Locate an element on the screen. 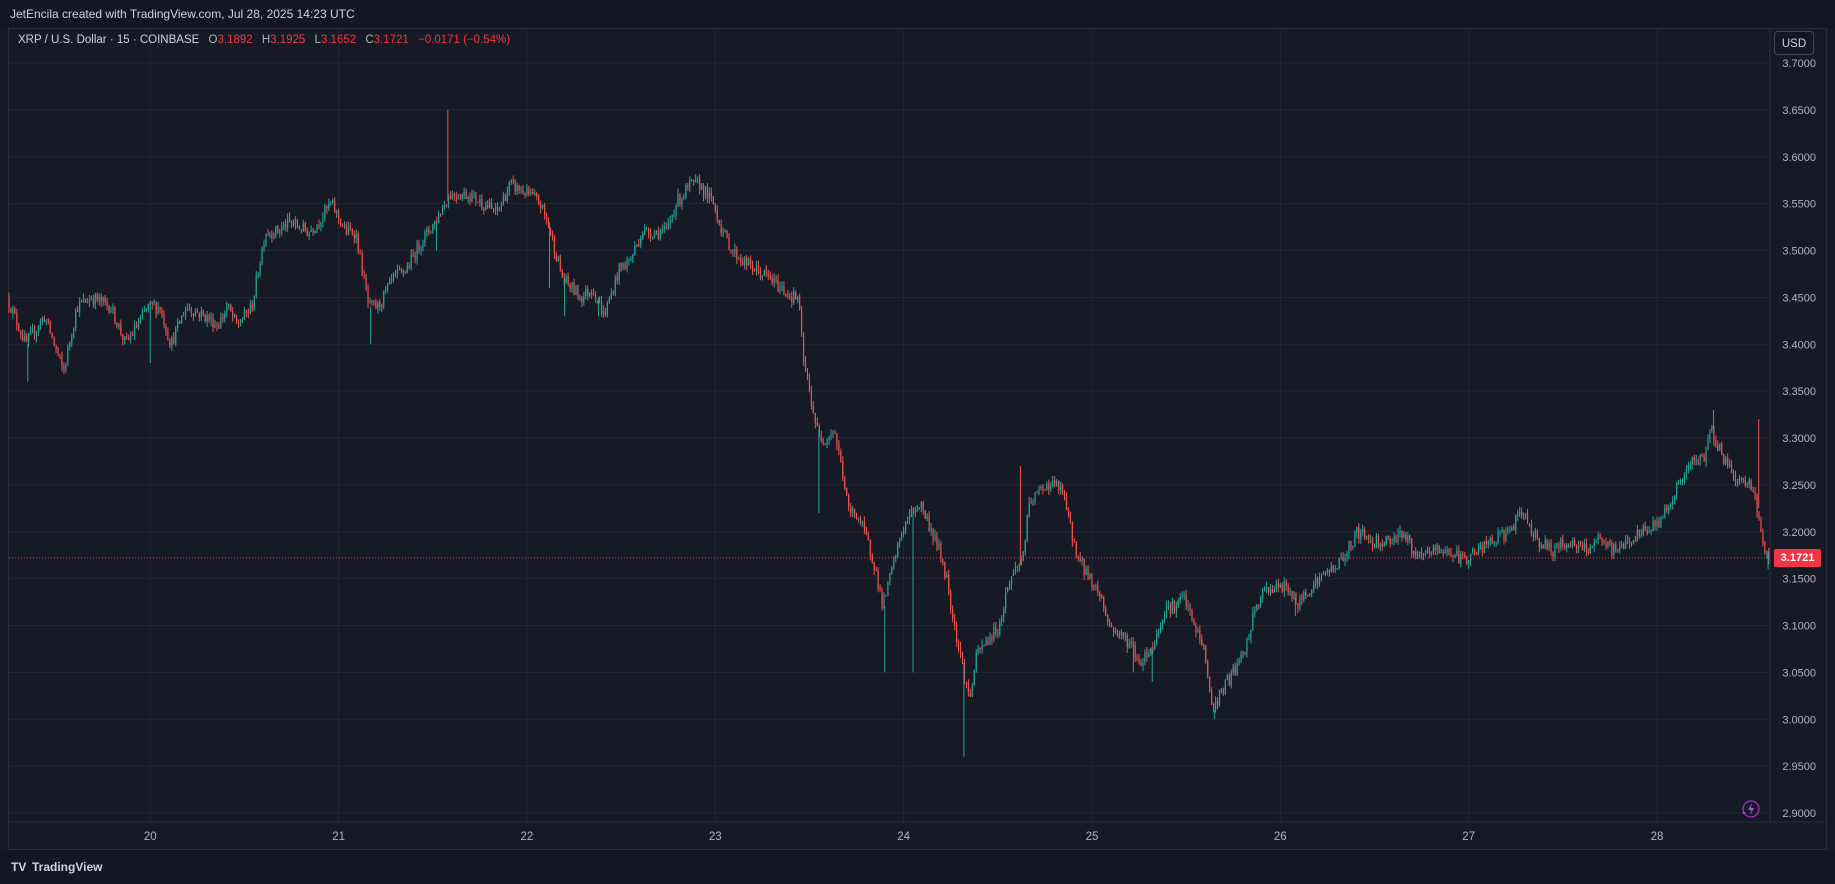  x-tick-label: 26 is located at coordinates (1280, 837).